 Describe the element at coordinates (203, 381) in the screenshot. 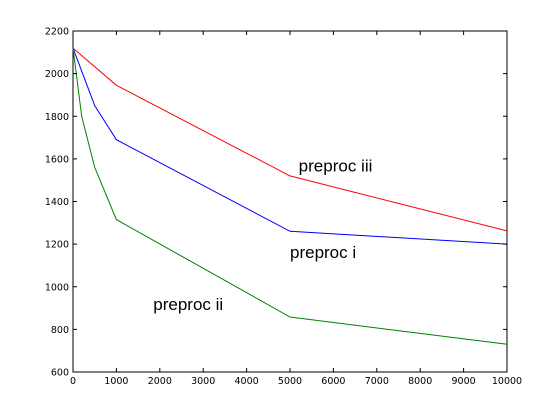

I see `x-tick-label: 3000` at that location.